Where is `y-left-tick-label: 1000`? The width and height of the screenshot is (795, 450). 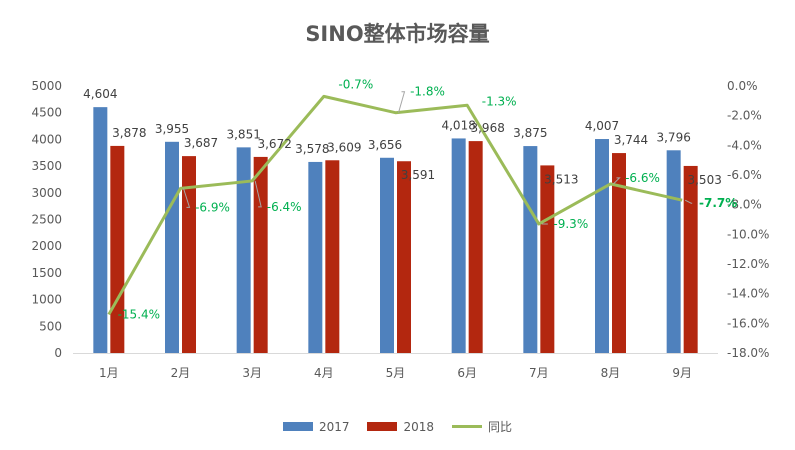 y-left-tick-label: 1000 is located at coordinates (46, 300).